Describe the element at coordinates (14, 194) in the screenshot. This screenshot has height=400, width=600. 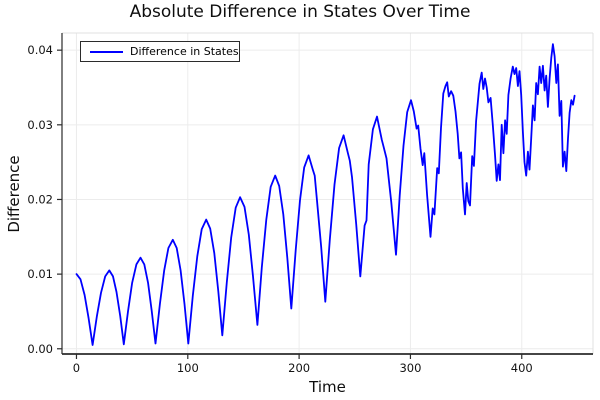
I see `y-axis-label: Difference` at that location.